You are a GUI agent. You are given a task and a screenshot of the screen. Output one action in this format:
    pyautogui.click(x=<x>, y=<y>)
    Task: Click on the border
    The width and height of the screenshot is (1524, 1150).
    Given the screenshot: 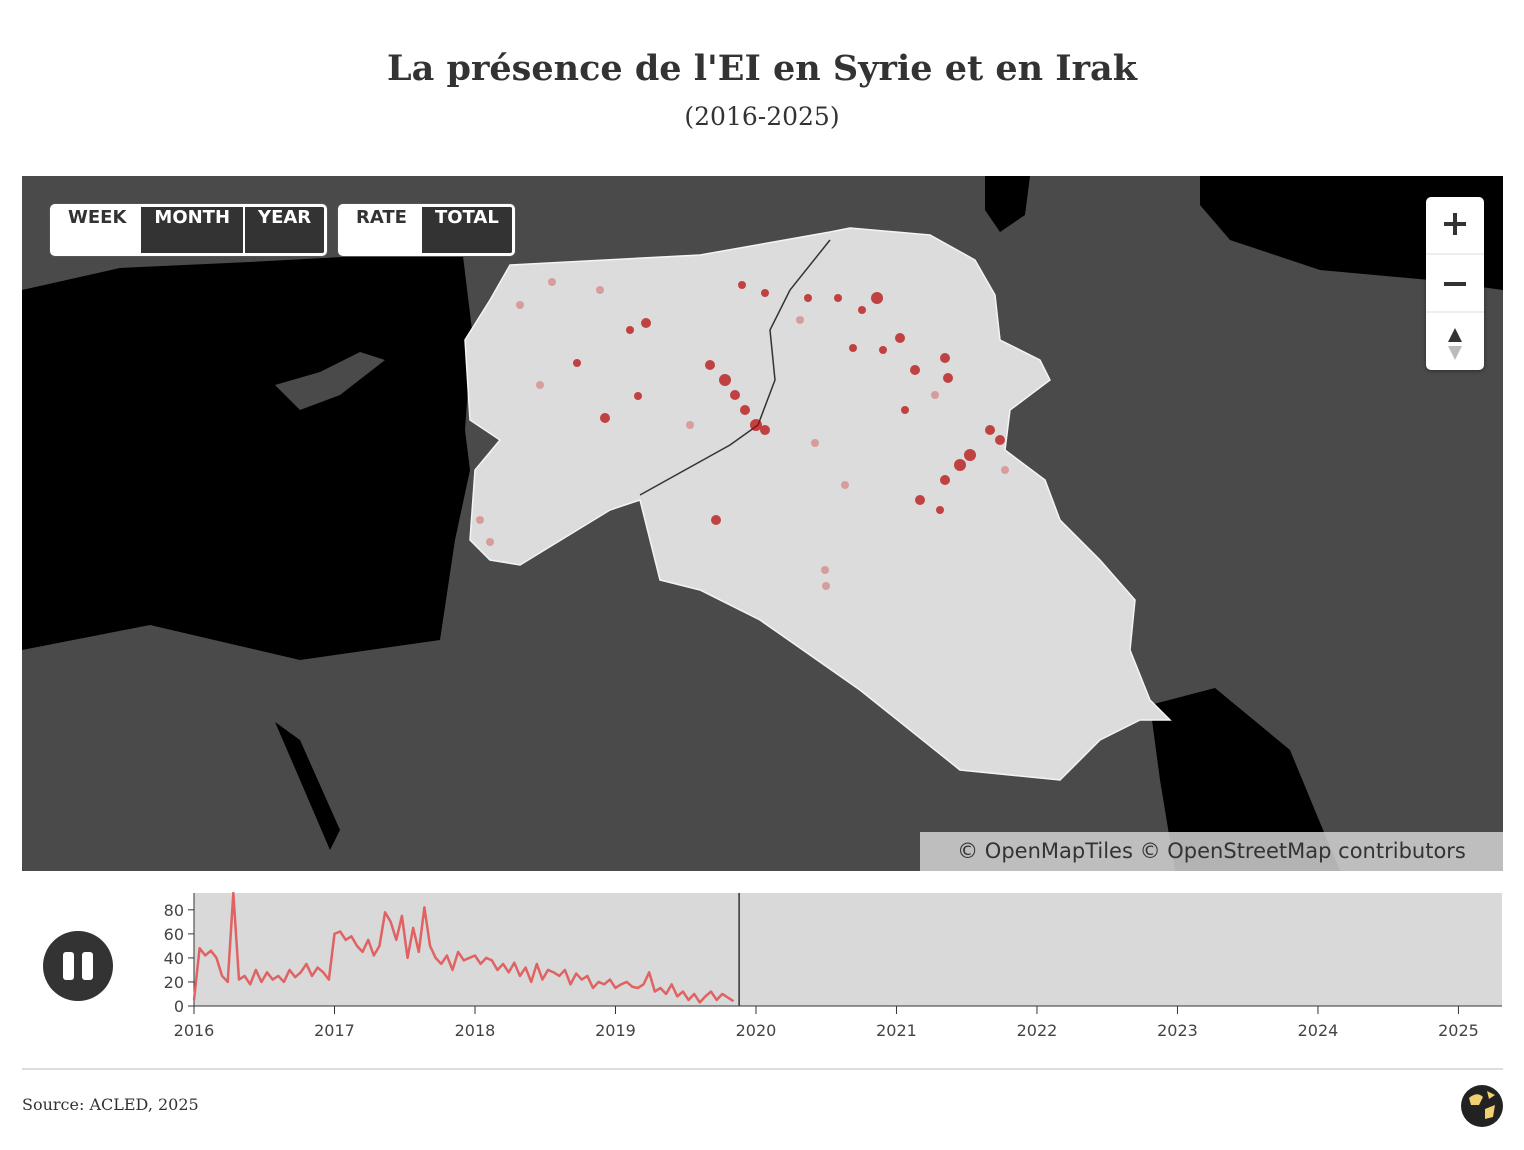 What is the action you would take?
    pyautogui.click(x=735, y=367)
    